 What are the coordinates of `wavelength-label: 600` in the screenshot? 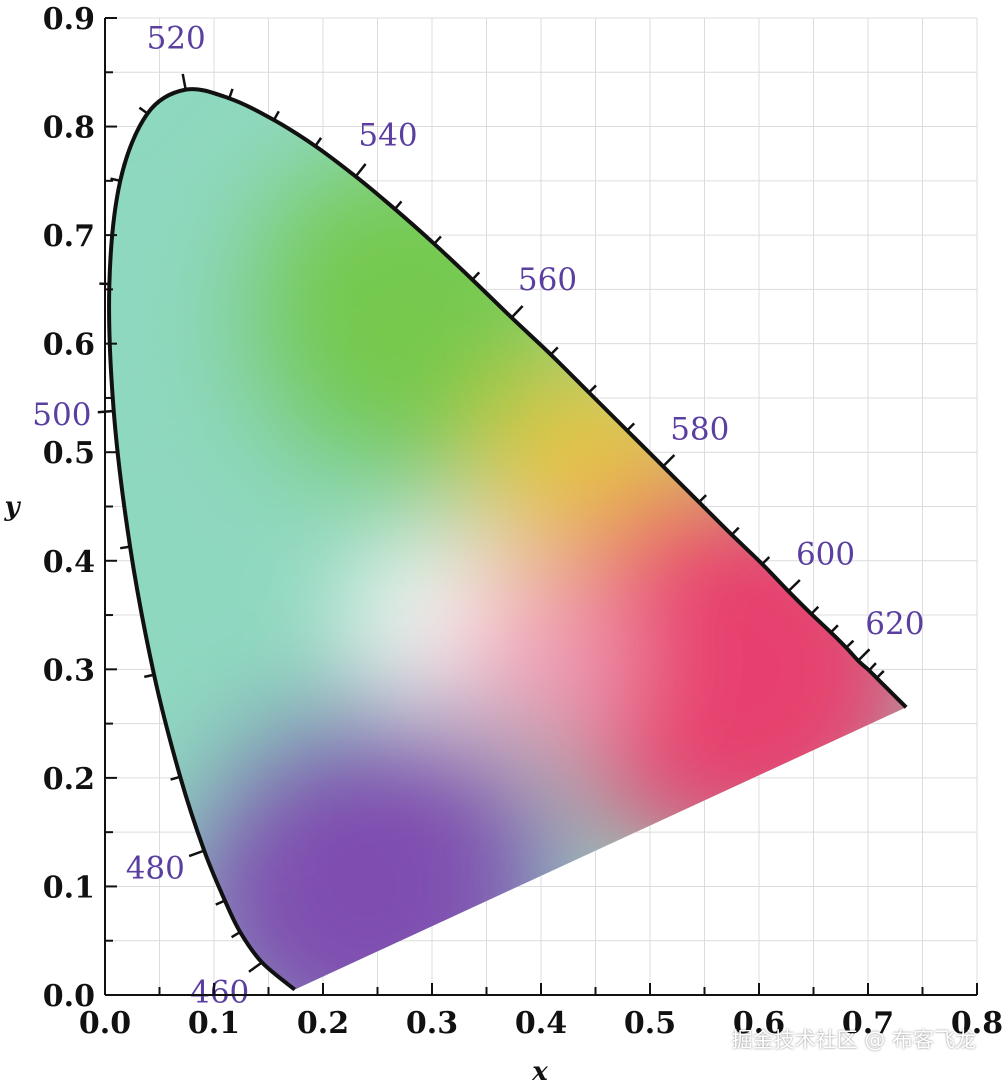 It's located at (825, 555).